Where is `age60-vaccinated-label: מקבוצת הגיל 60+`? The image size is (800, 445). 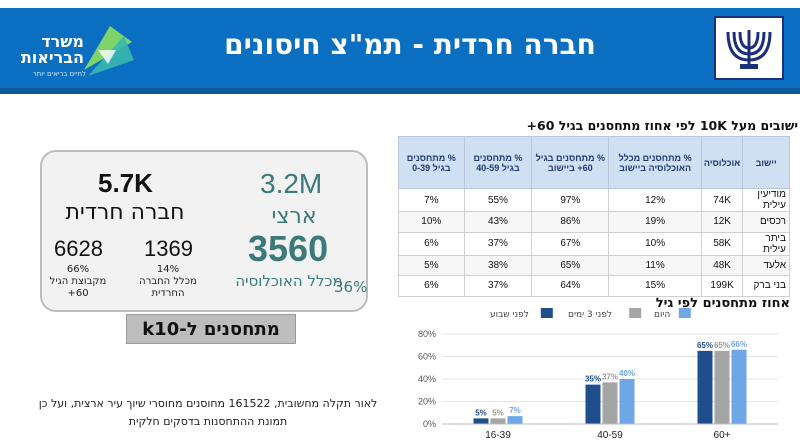
age60-vaccinated-label: מקבוצת הגיל 60+ is located at coordinates (78, 287).